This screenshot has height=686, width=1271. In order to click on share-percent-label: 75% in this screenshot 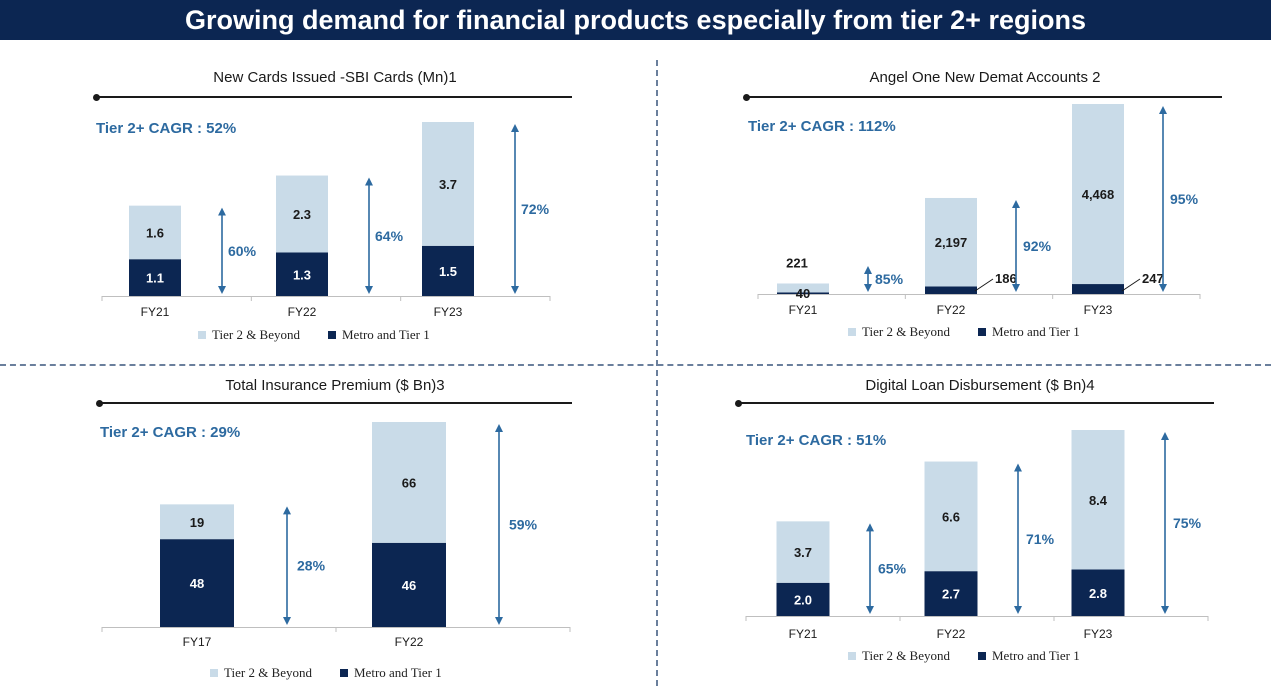, I will do `click(1187, 523)`.